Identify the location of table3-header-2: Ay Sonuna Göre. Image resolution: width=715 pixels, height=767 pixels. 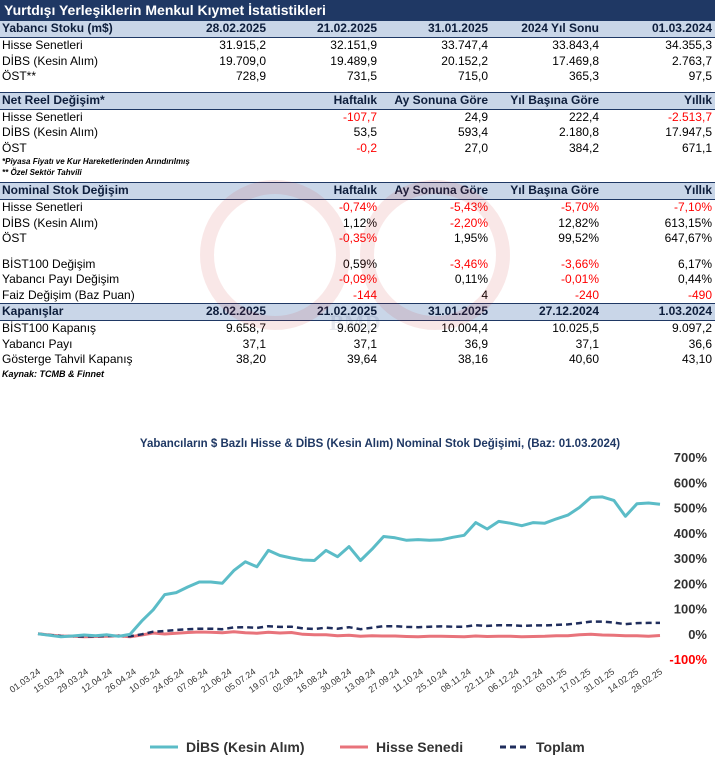
(435, 191).